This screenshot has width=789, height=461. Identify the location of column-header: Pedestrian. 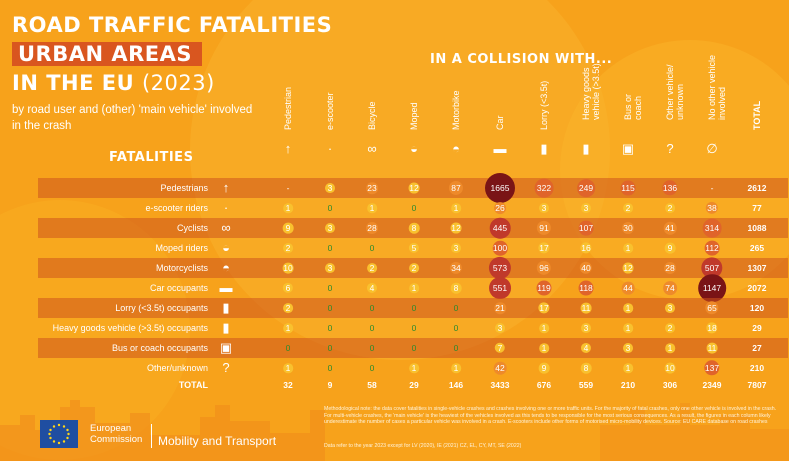
(288, 100).